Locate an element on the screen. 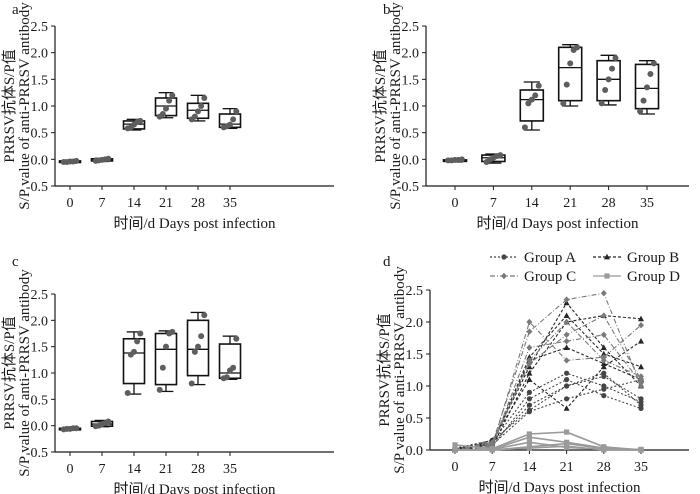 The width and height of the screenshot is (700, 494). x-tick-label-c: 0 is located at coordinates (70, 469).